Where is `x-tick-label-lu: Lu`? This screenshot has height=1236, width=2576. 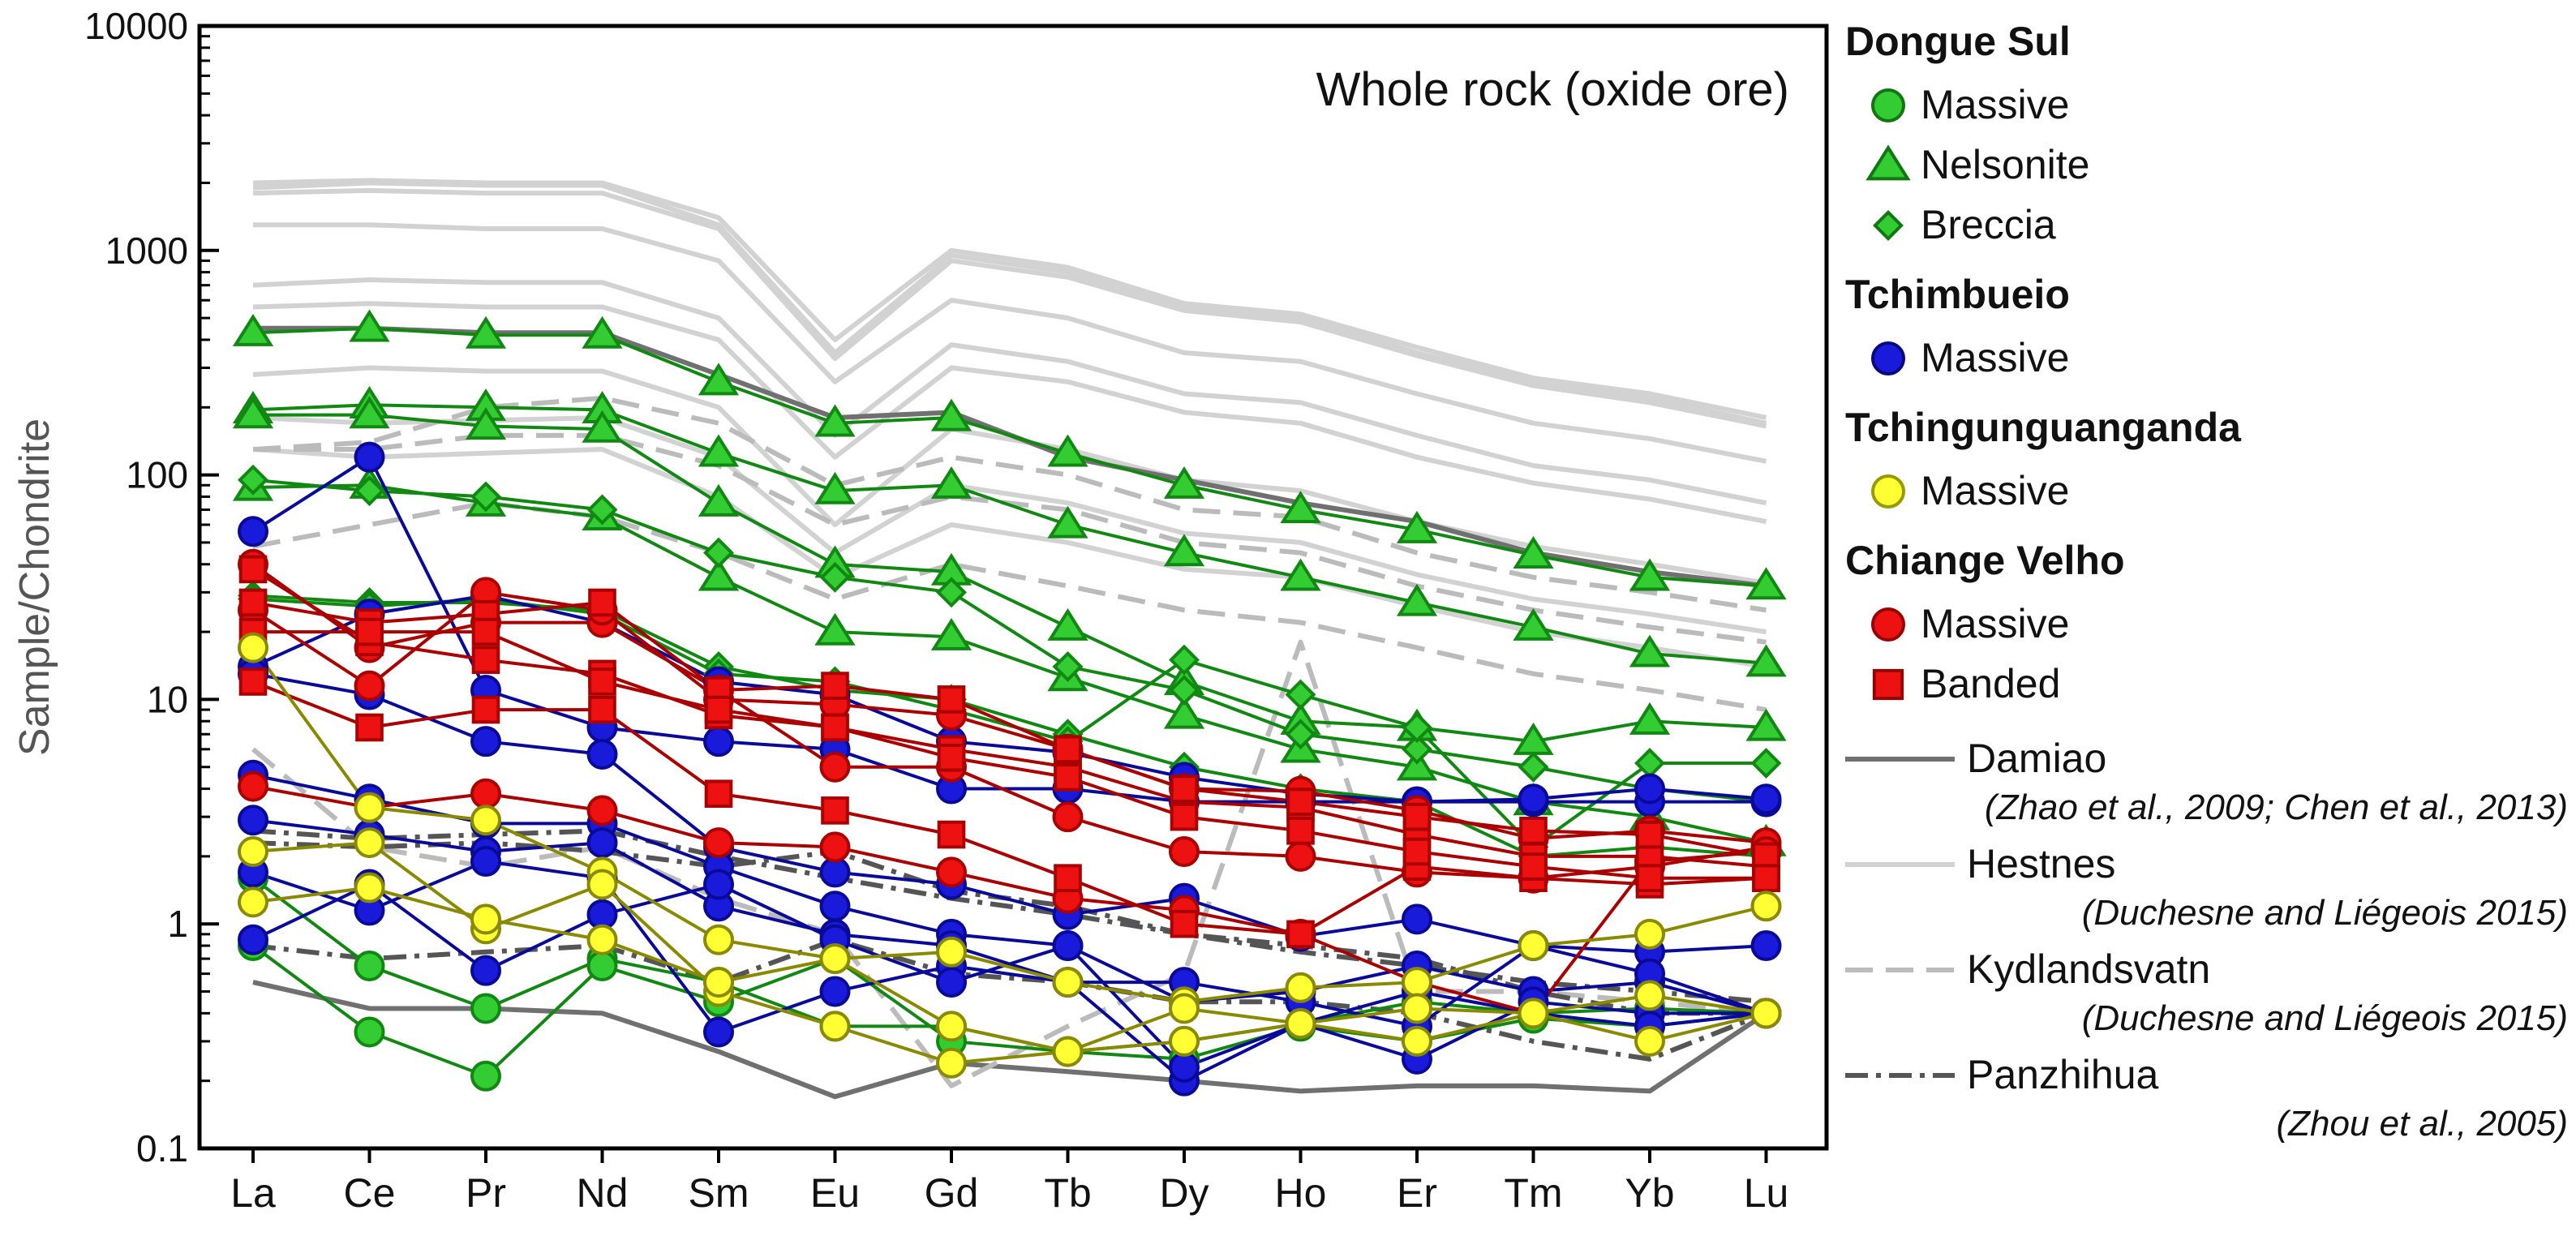 x-tick-label-lu: Lu is located at coordinates (1766, 1193).